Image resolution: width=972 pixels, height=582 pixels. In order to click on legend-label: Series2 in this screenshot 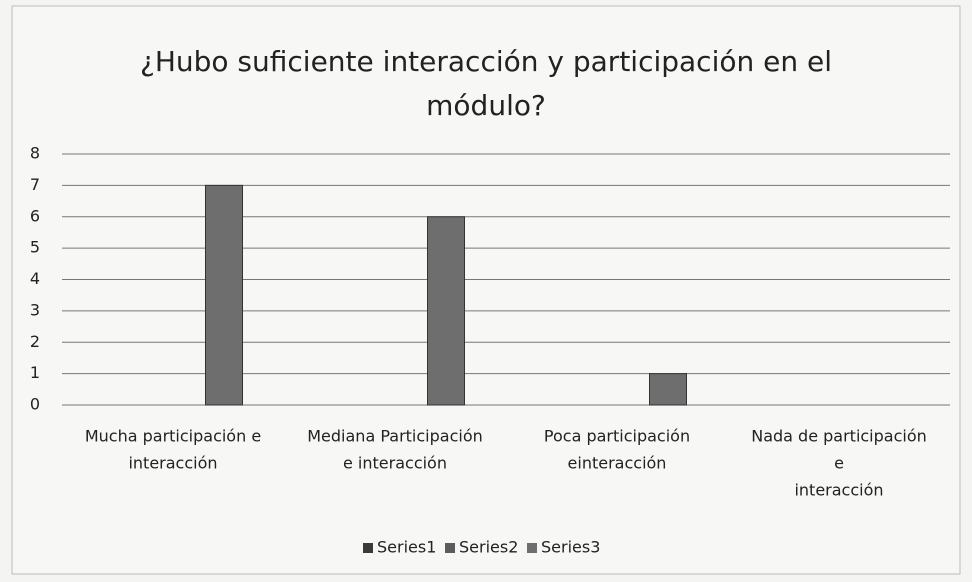, I will do `click(488, 547)`.